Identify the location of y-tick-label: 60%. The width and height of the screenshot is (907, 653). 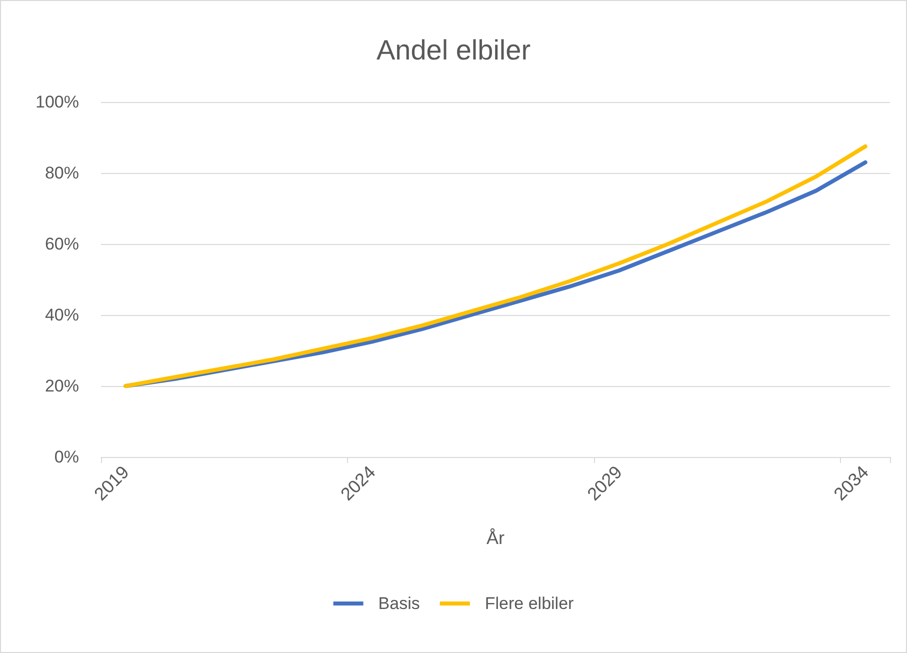
(61, 244).